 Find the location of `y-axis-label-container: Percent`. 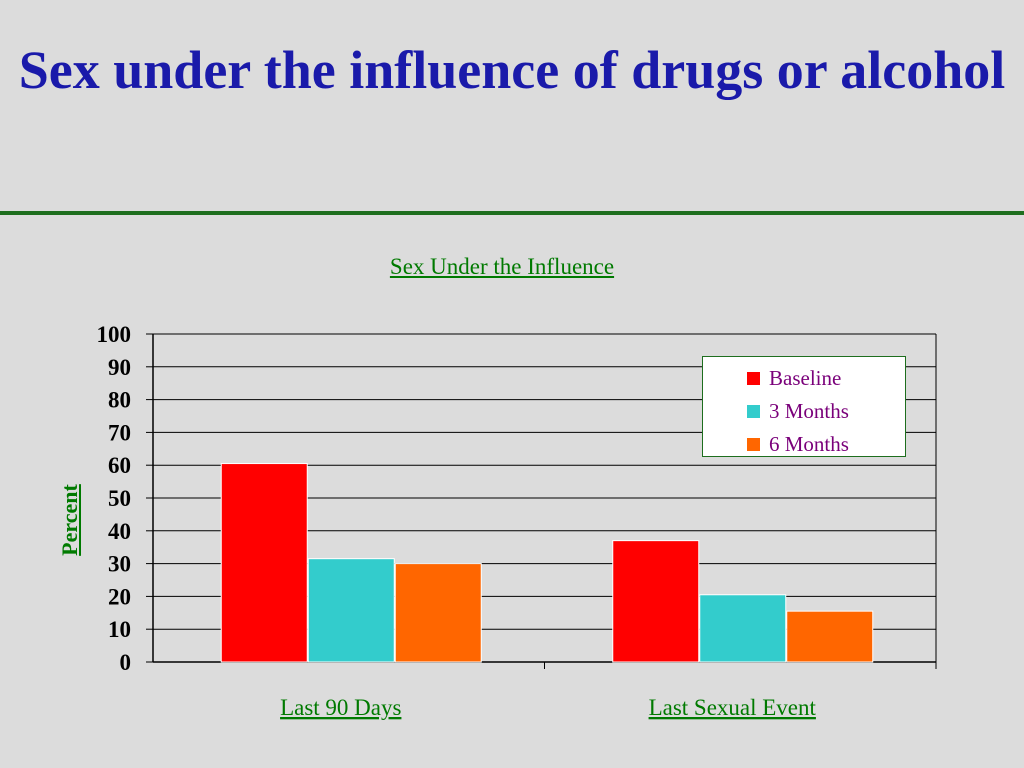

y-axis-label-container: Percent is located at coordinates (70, 520).